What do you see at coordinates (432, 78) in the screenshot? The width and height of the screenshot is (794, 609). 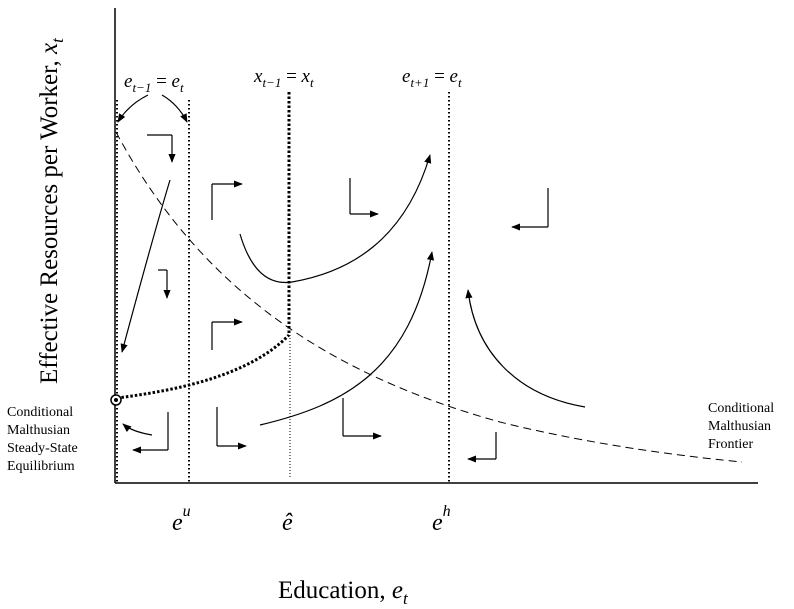 I see `e-upper-locus-label: et+1 = et` at bounding box center [432, 78].